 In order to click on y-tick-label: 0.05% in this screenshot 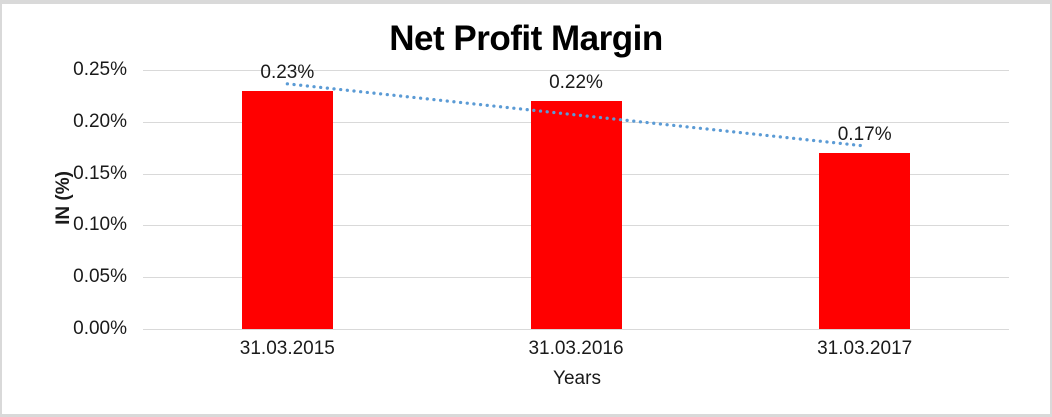, I will do `click(100, 277)`.